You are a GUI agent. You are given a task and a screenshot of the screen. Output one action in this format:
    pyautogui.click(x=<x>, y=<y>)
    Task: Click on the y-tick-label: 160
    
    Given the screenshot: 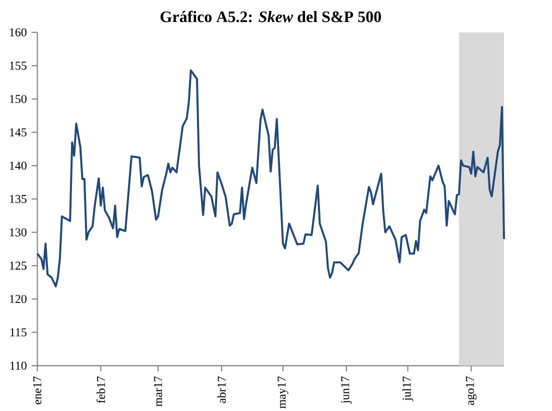 What is the action you would take?
    pyautogui.click(x=18, y=32)
    